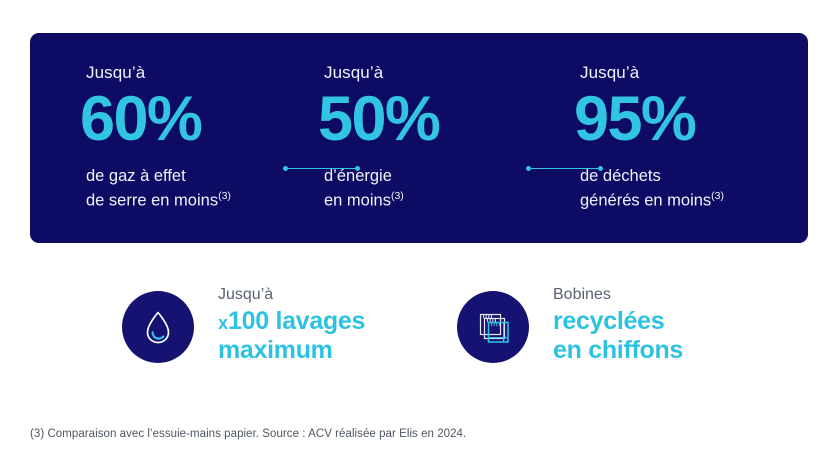 This screenshot has height=472, width=840. I want to click on feature-kicker: Jusqu’à, so click(246, 294).